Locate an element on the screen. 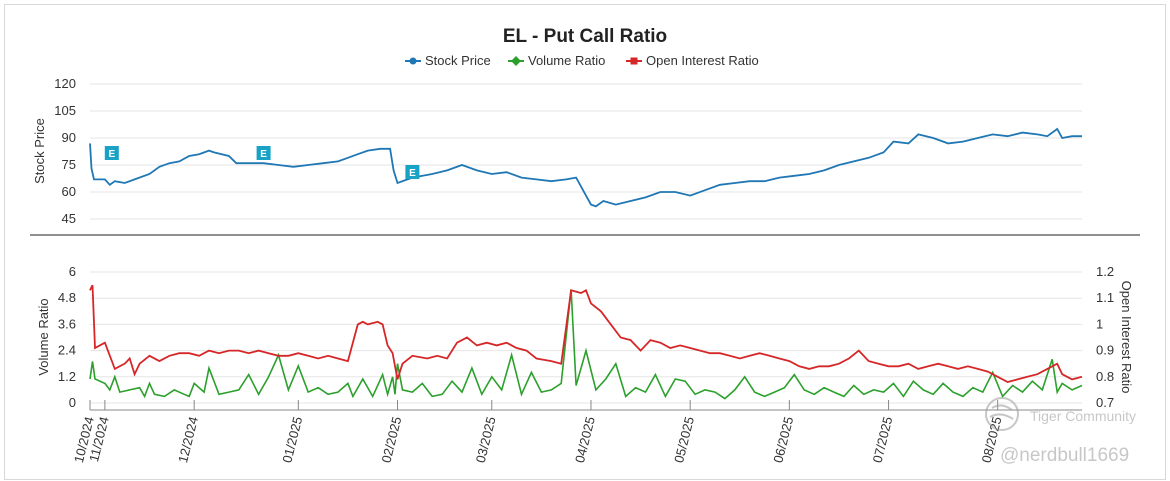 This screenshot has width=1170, height=481. lower-y-tick-label-left: 0 is located at coordinates (72, 402).